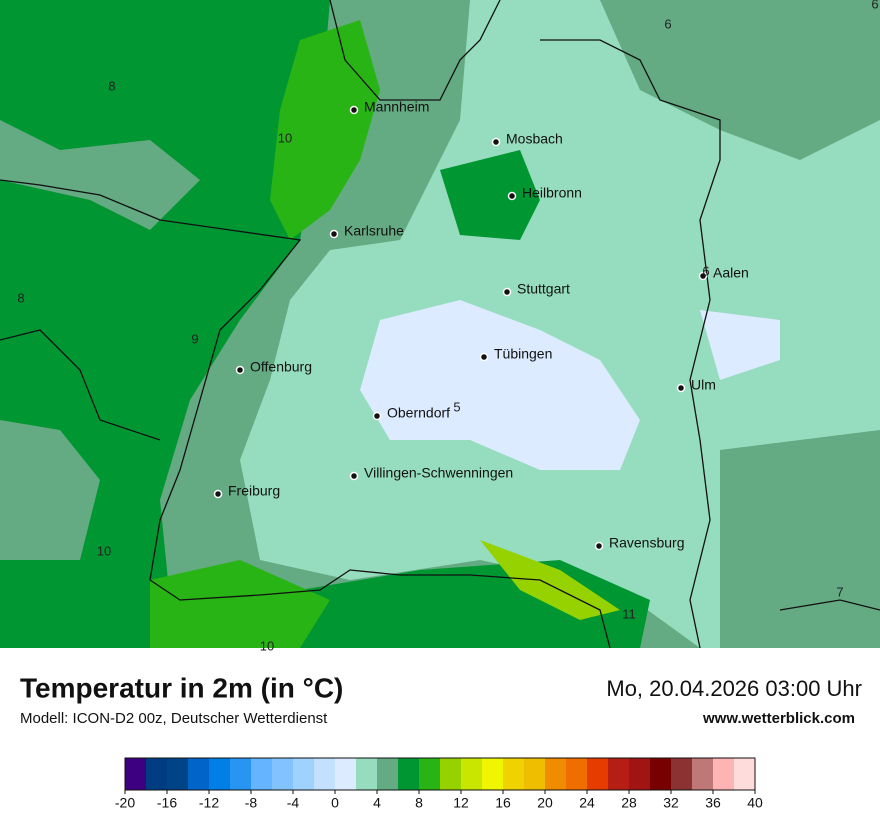 The height and width of the screenshot is (830, 880). Describe the element at coordinates (293, 803) in the screenshot. I see `colorbar-tick-label: -4` at that location.